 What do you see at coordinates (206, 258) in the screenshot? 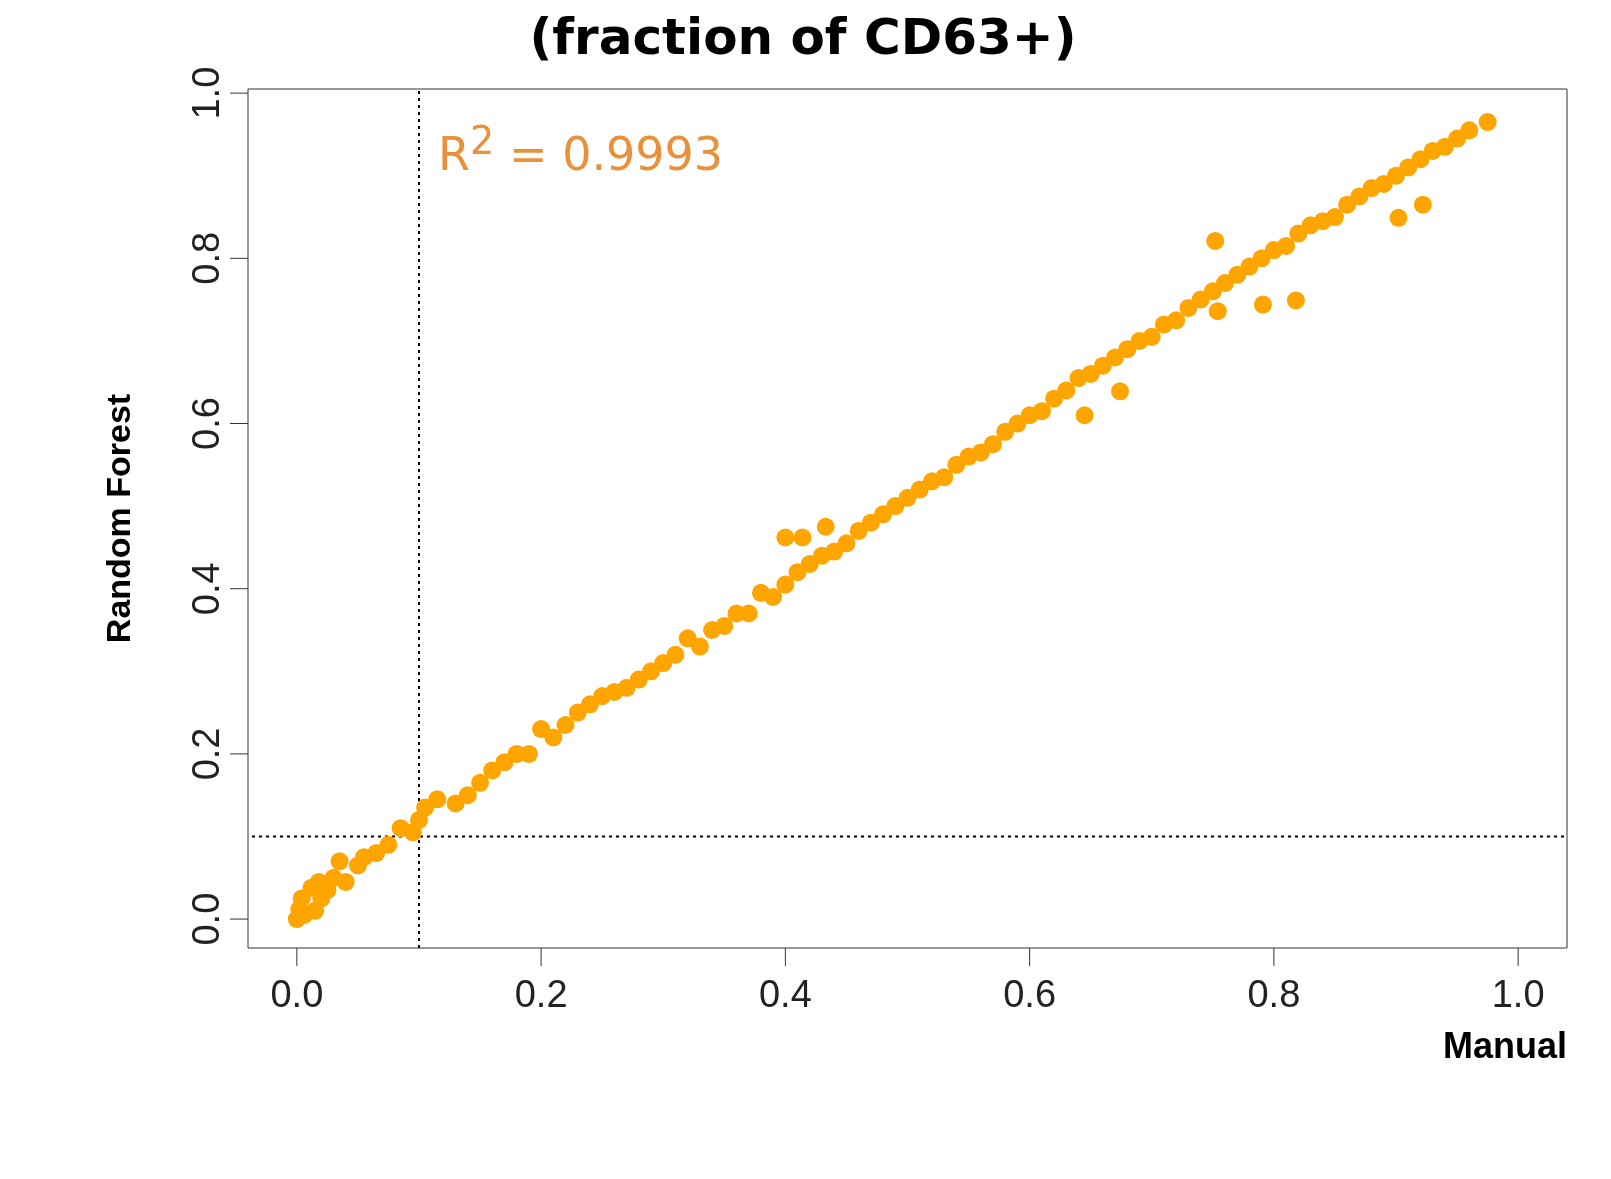
I see `y-tick-label: 0.8` at bounding box center [206, 258].